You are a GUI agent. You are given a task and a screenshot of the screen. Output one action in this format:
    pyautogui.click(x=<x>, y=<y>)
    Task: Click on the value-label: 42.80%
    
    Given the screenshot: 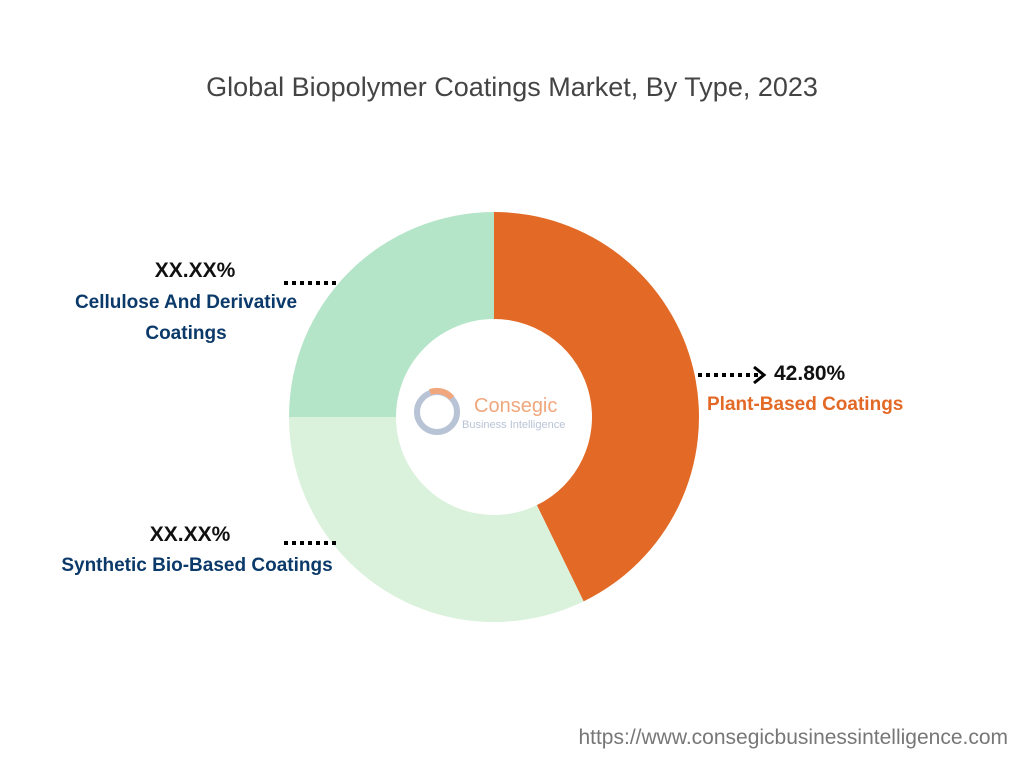 What is the action you would take?
    pyautogui.click(x=810, y=373)
    